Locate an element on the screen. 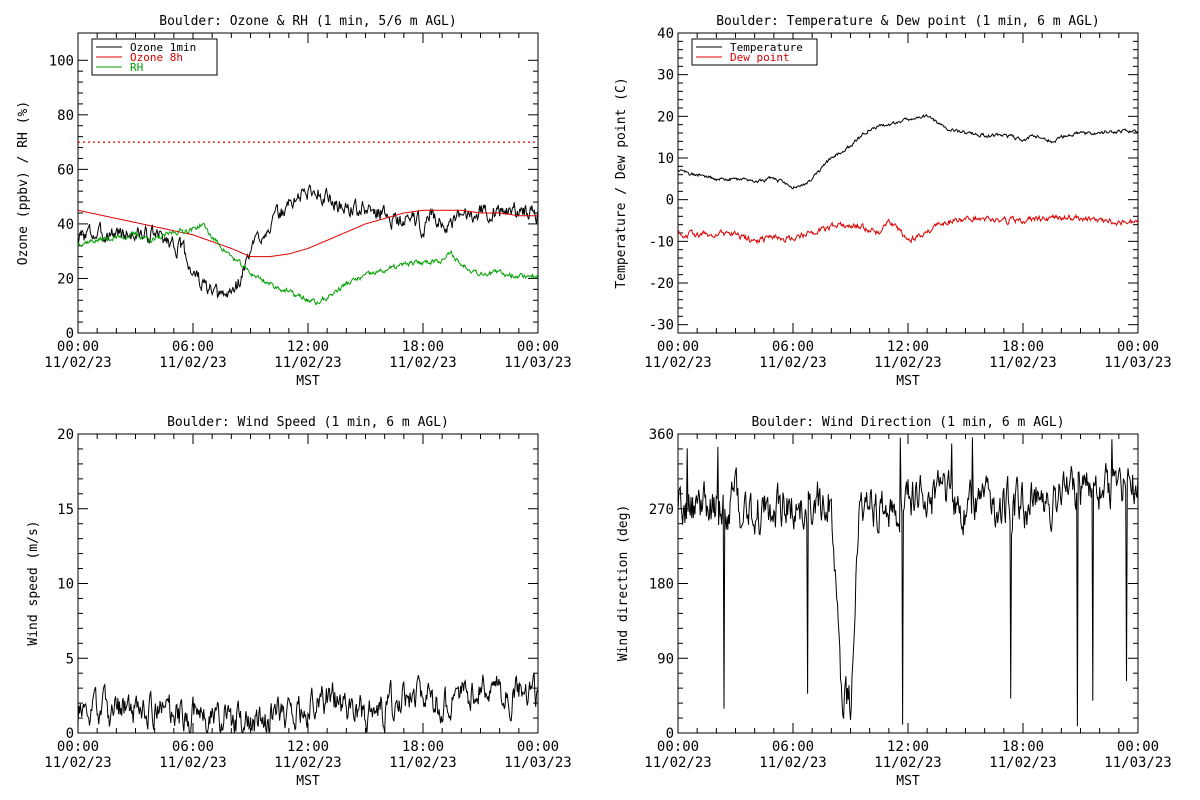  series-line-ozone-1min is located at coordinates (308, 241).